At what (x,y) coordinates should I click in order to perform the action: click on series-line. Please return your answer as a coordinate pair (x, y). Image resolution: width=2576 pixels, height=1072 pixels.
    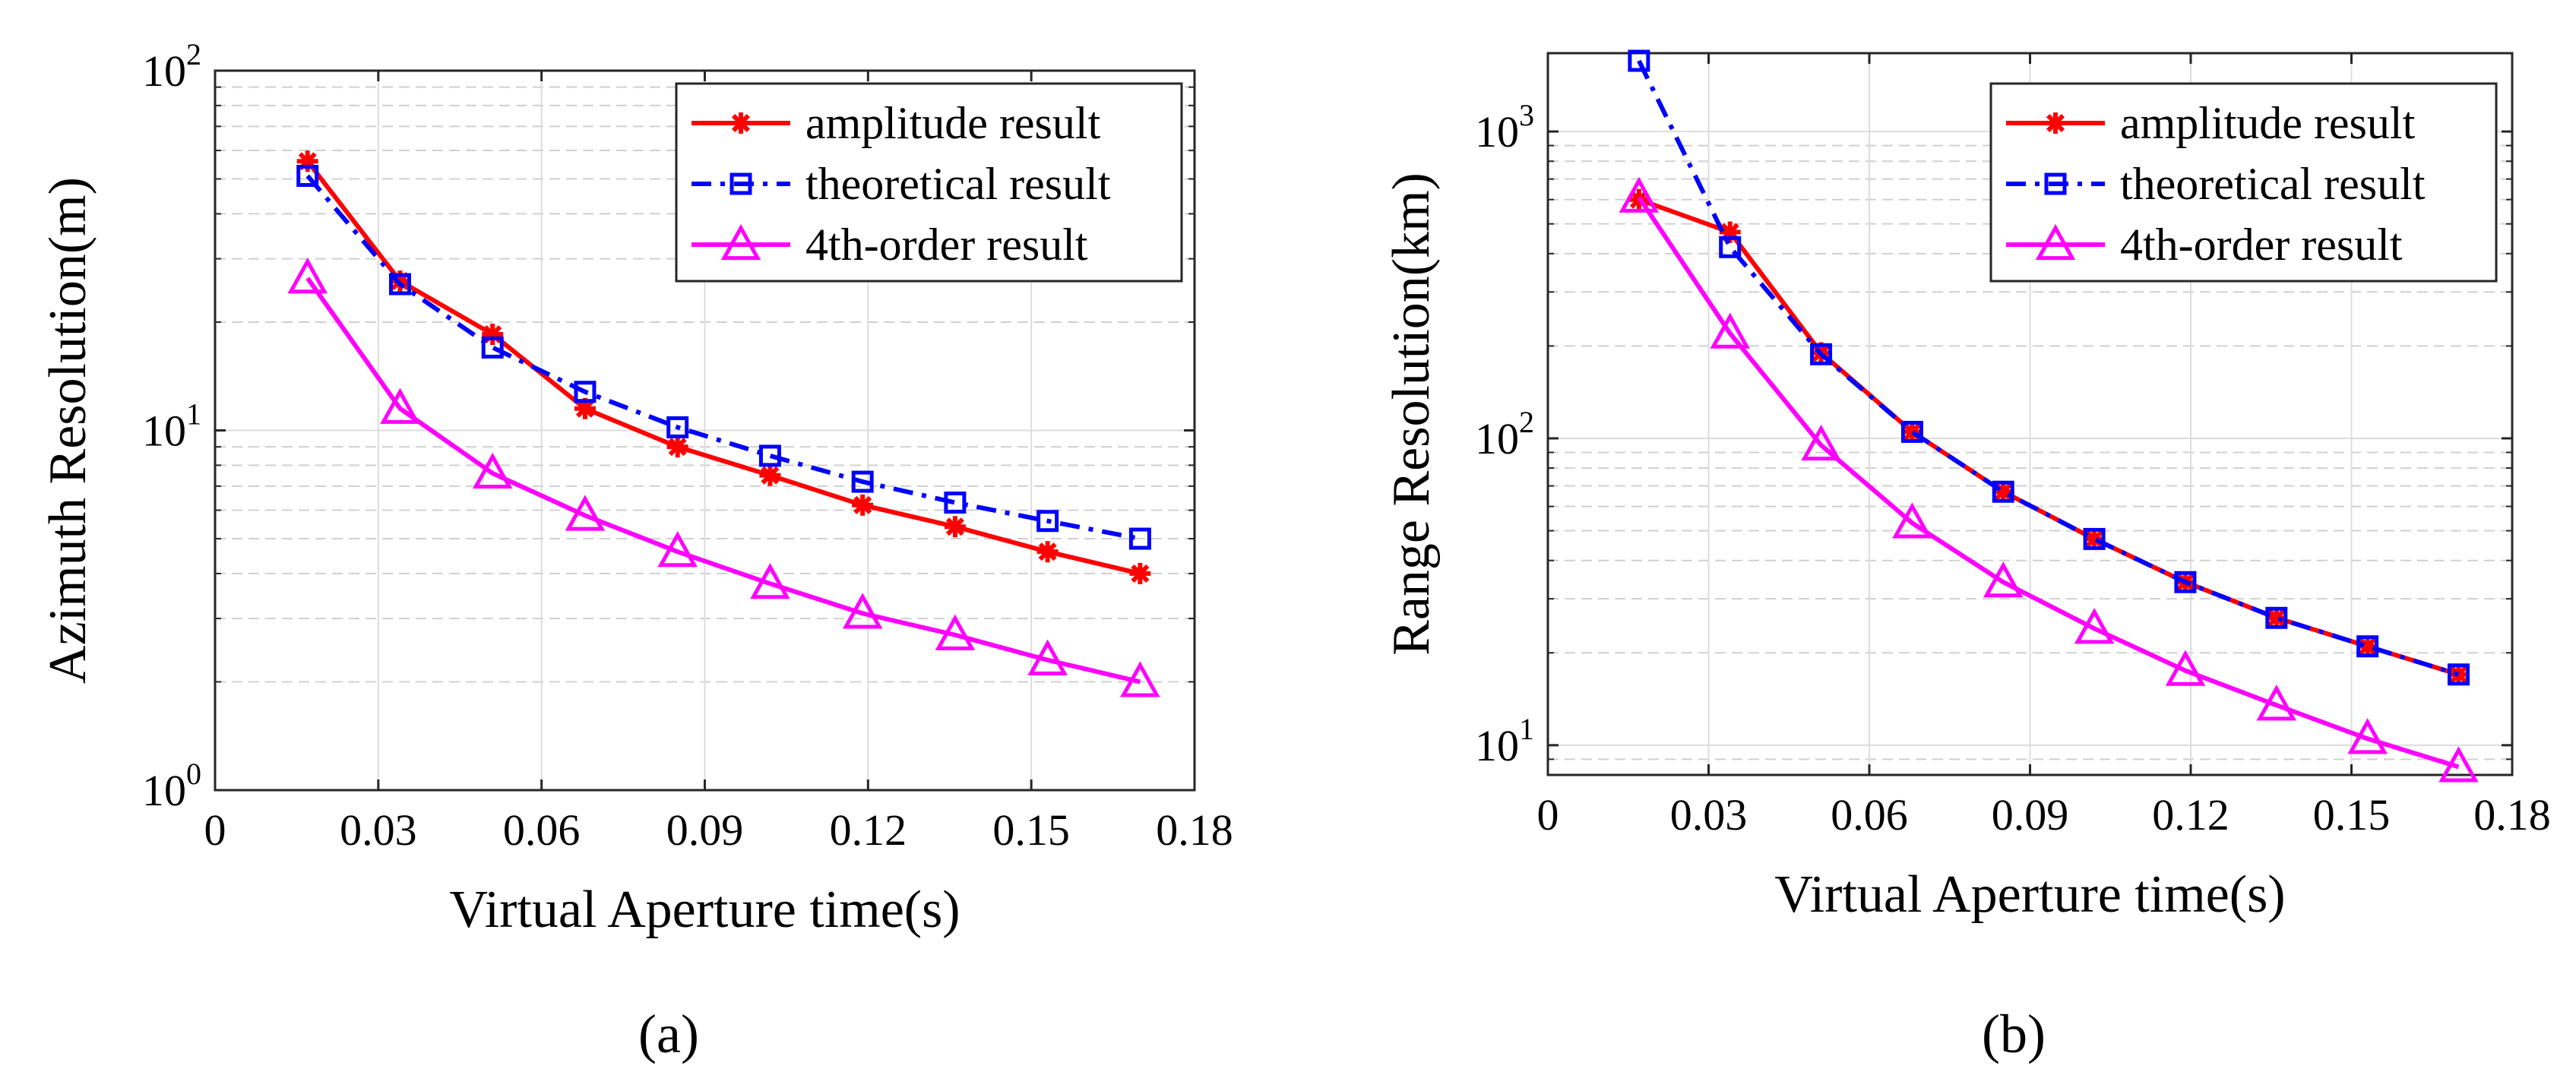
    Looking at the image, I should click on (723, 368).